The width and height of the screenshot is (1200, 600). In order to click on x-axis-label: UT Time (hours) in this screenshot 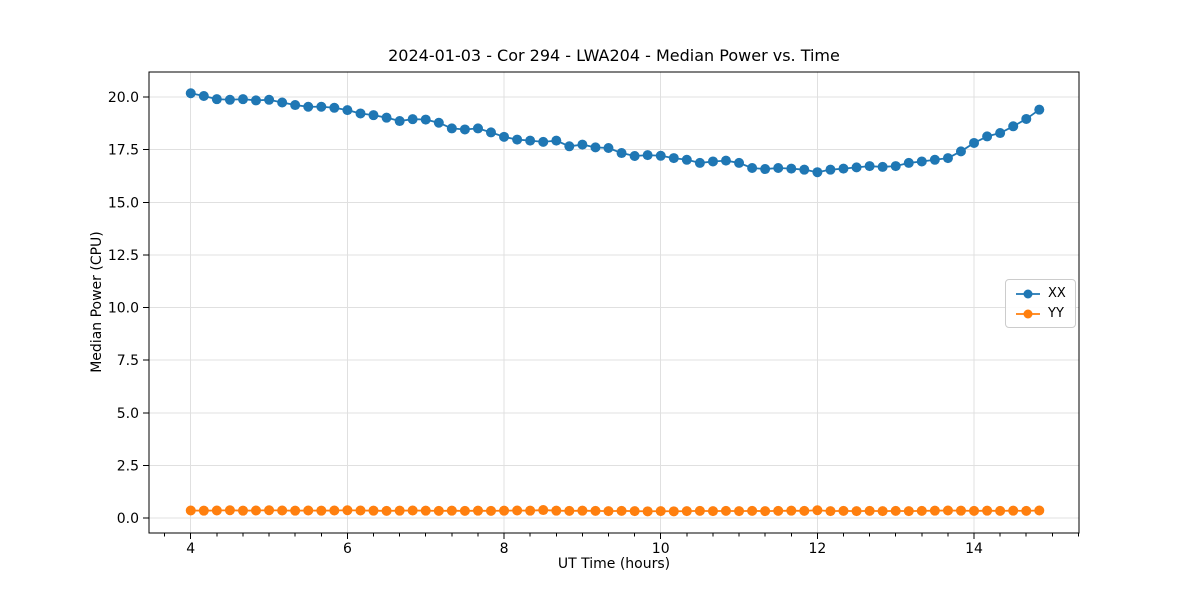, I will do `click(614, 564)`.